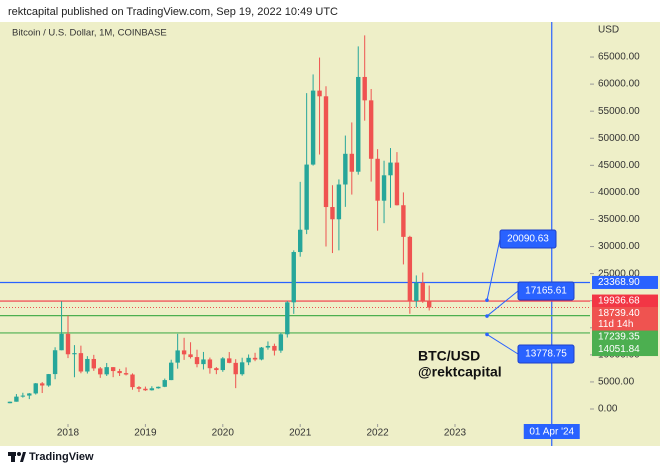  I want to click on y-axis-unit: USD, so click(608, 30).